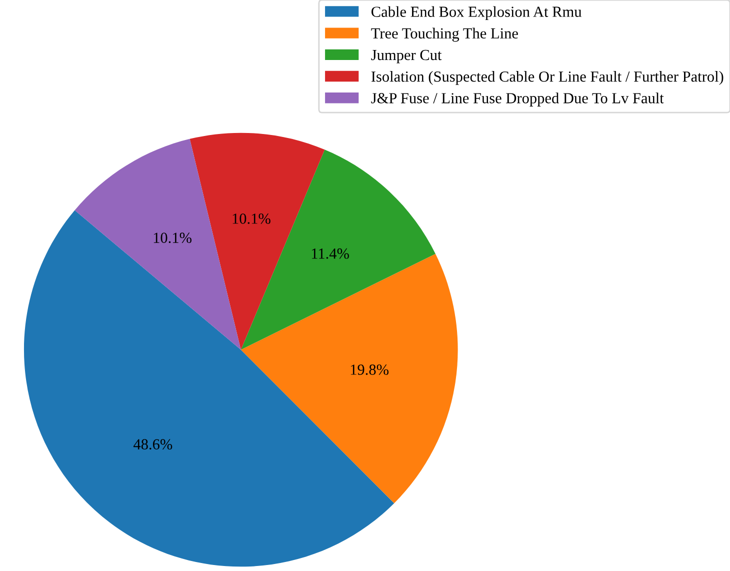  I want to click on legend-label: Tree Touching The Line, so click(444, 35).